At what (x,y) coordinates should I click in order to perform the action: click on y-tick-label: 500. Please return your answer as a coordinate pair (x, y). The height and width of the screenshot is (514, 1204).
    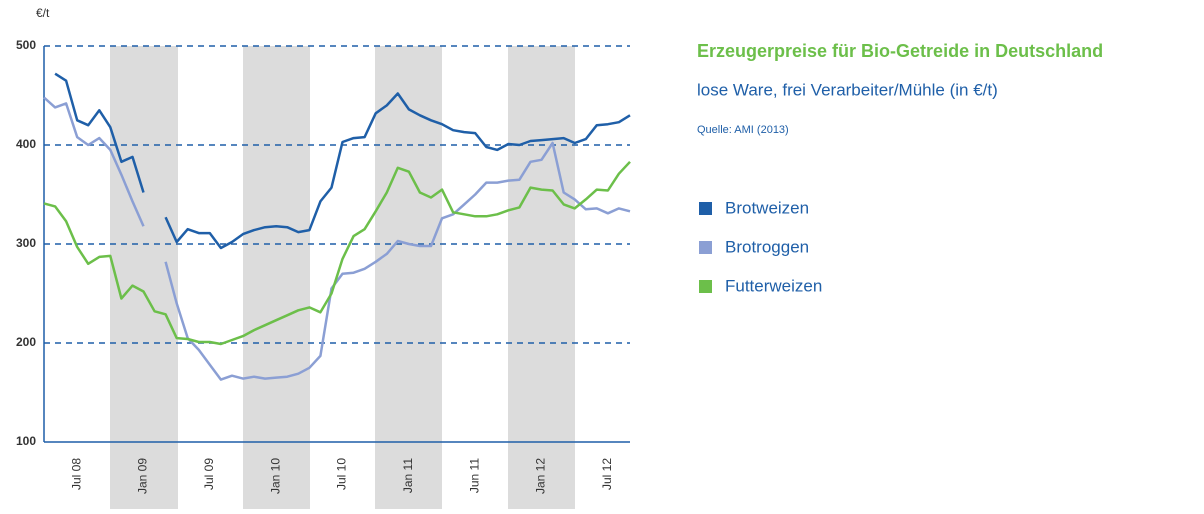
    Looking at the image, I should click on (26, 45).